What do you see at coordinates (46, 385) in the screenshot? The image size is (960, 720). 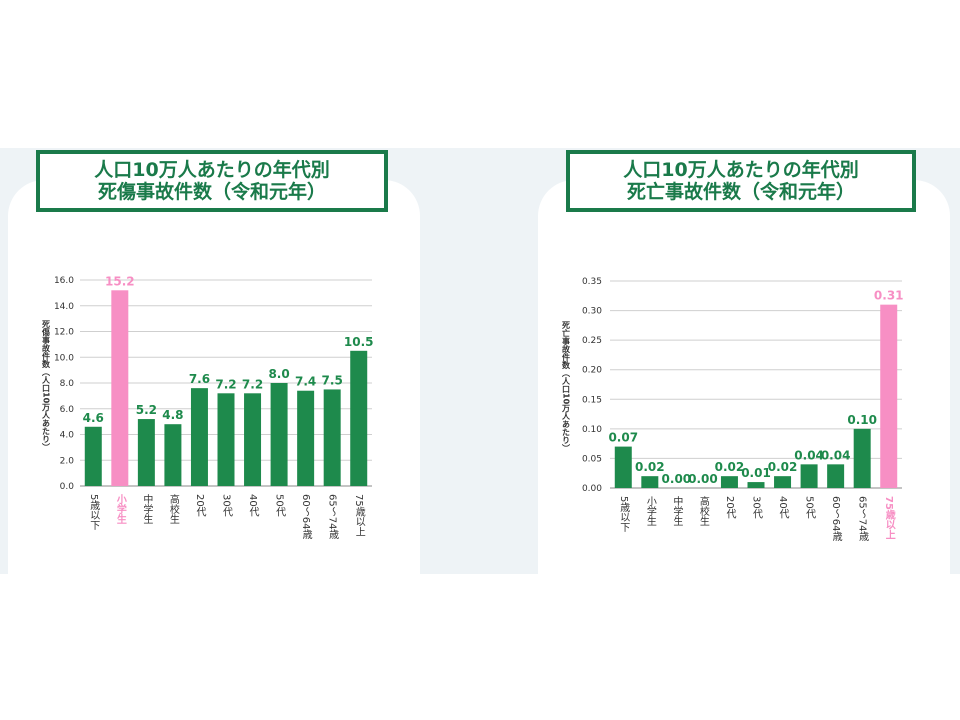 I see `y-axis-label: 死傷事故件数（人口10万人あたり）` at bounding box center [46, 385].